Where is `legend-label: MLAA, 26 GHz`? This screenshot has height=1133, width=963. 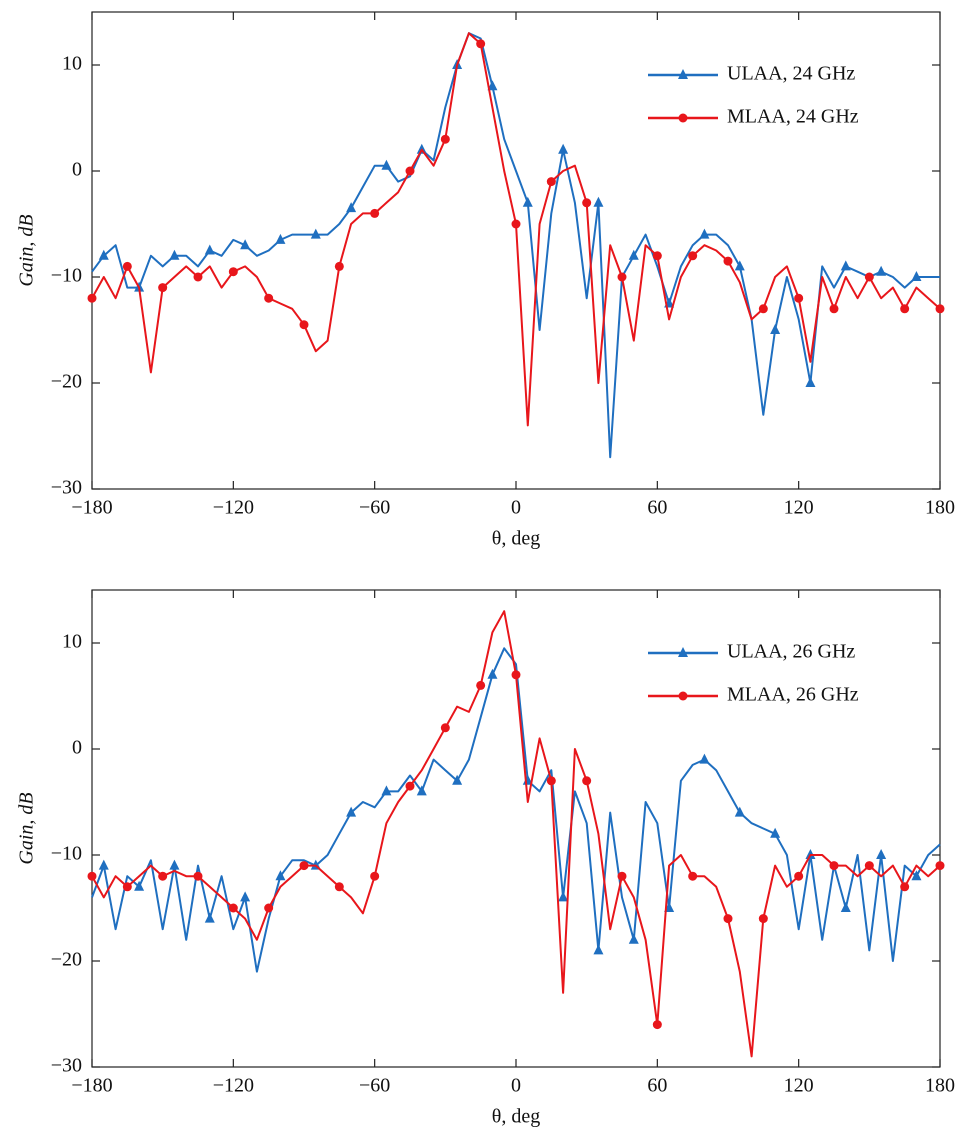
legend-label: MLAA, 26 GHz is located at coordinates (793, 695).